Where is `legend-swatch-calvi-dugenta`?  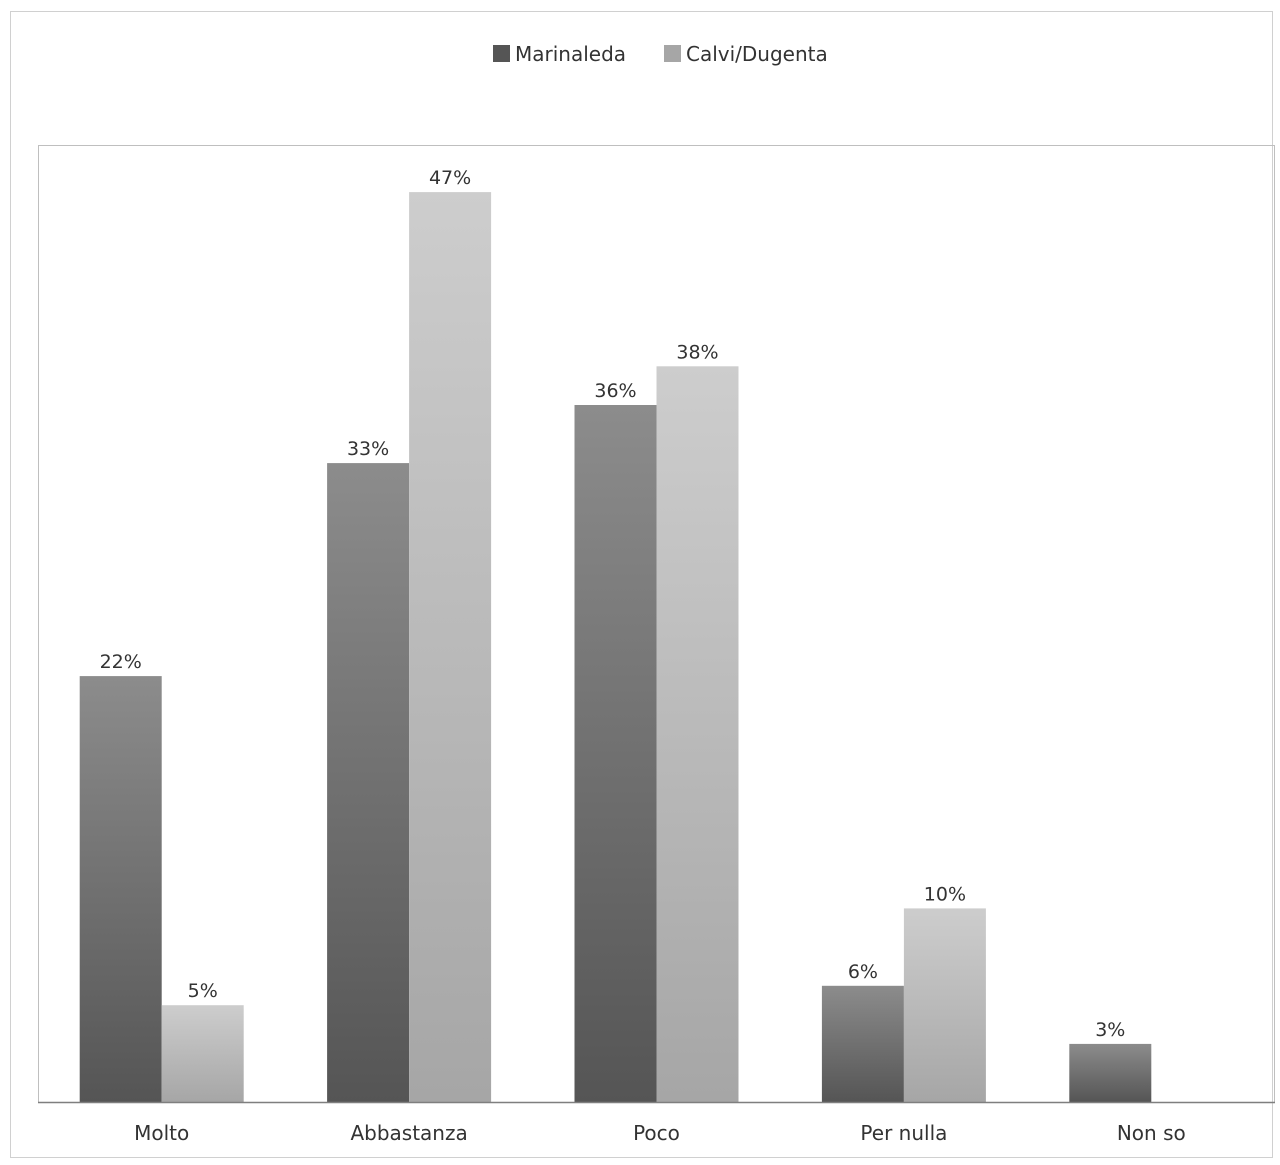 legend-swatch-calvi-dugenta is located at coordinates (672, 53).